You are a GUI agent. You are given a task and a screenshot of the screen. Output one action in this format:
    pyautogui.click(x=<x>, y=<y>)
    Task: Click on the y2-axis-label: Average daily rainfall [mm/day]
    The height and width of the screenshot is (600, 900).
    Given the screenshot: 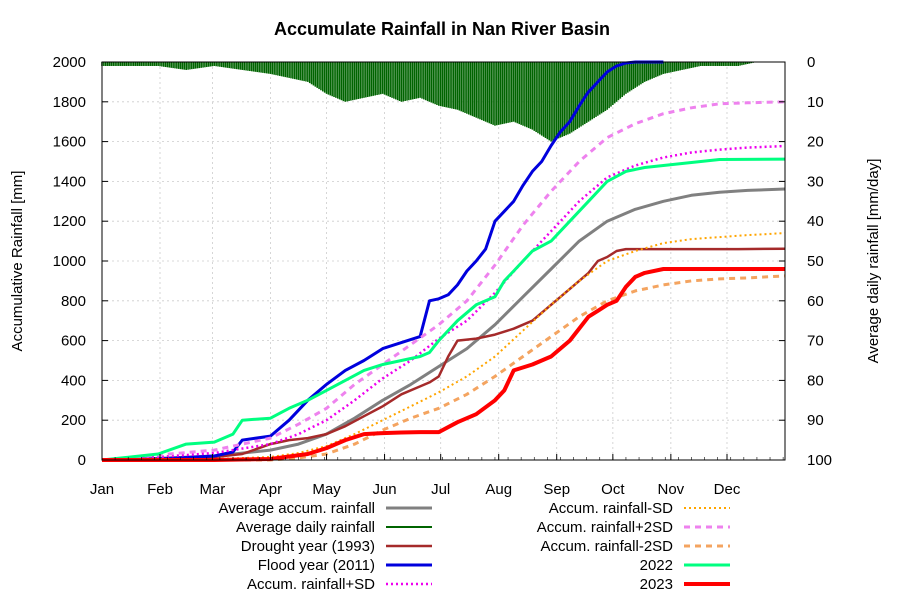 What is the action you would take?
    pyautogui.click(x=873, y=261)
    